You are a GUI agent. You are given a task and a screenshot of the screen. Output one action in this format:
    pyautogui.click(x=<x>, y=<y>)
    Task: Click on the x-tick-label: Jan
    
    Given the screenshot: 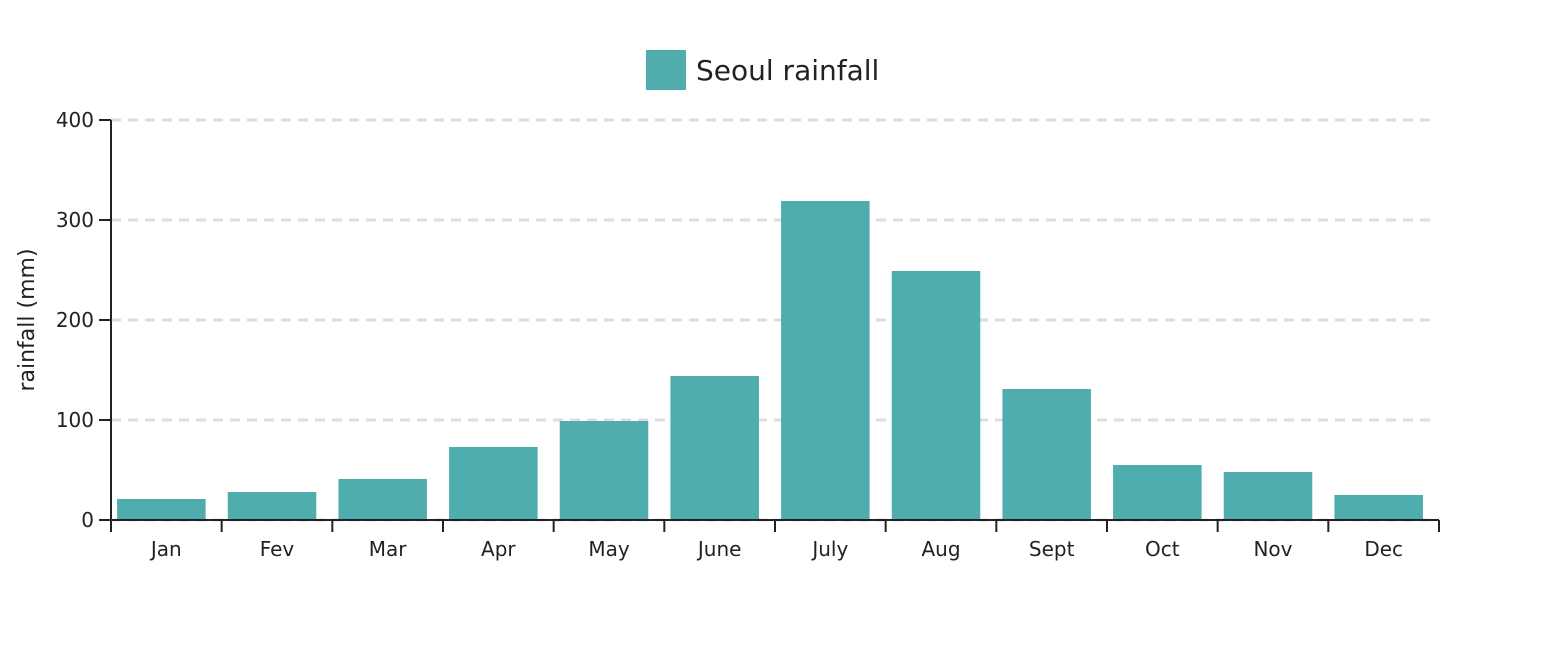 What is the action you would take?
    pyautogui.click(x=165, y=549)
    